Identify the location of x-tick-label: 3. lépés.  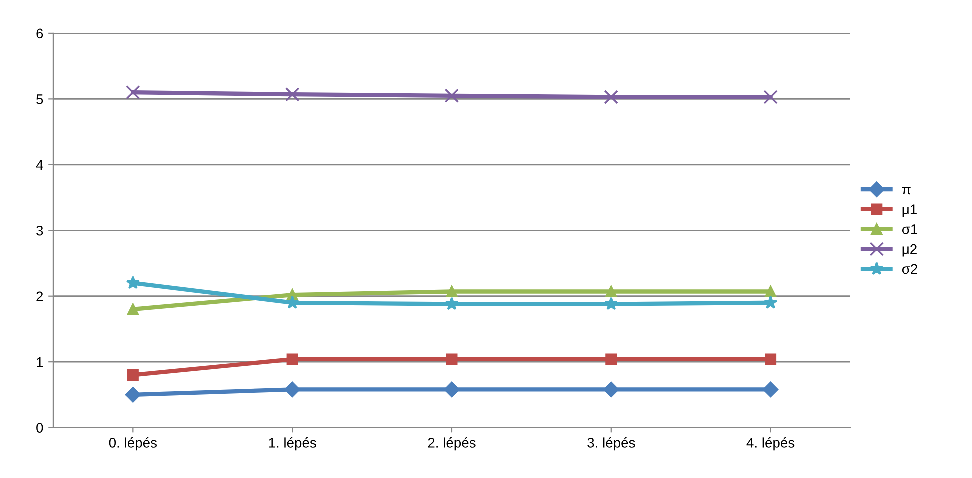
(612, 444).